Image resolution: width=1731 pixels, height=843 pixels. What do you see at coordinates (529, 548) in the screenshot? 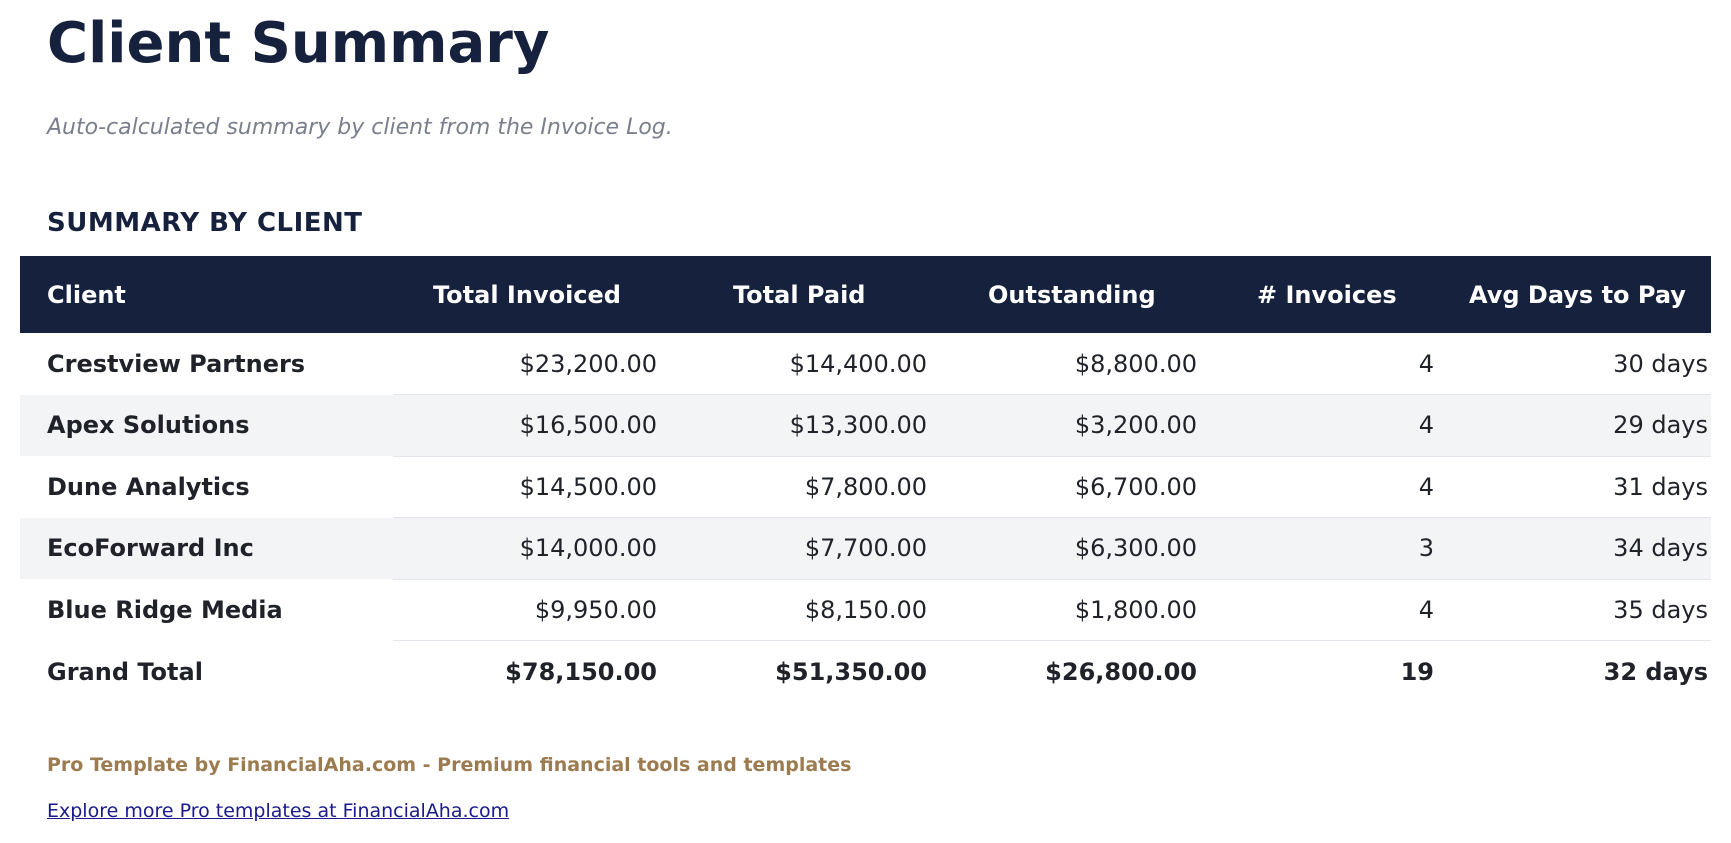
I see `total-invoiced: $14,000.00` at bounding box center [529, 548].